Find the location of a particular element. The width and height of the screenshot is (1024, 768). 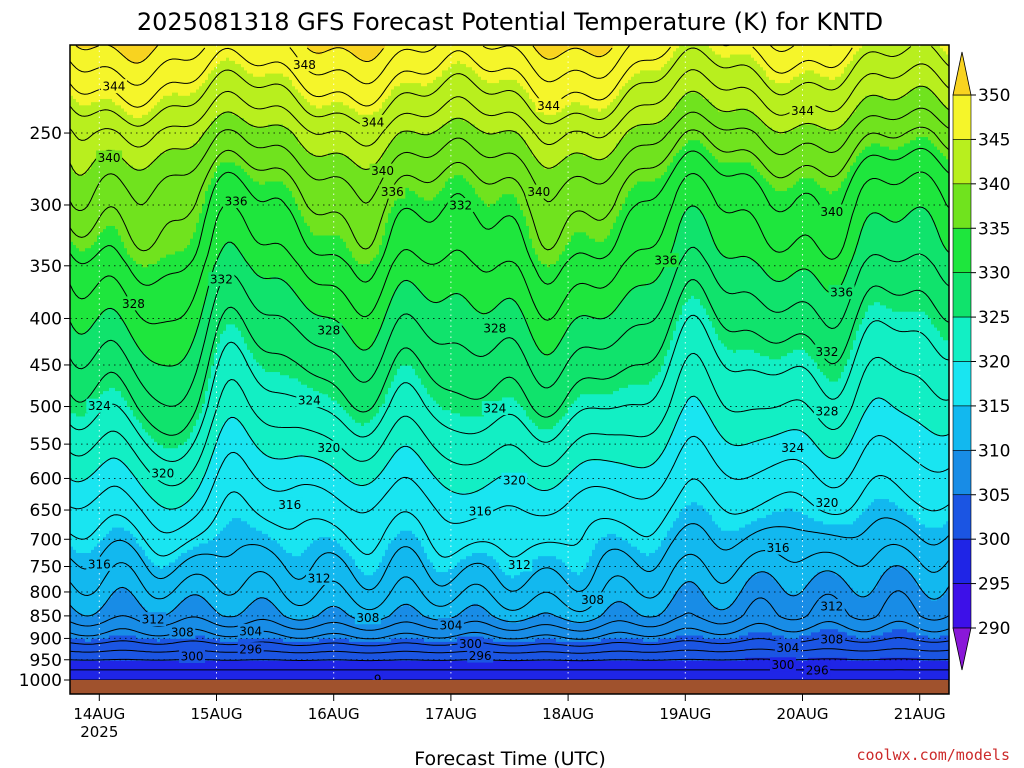

contour-label-336: 336 is located at coordinates (841, 291).